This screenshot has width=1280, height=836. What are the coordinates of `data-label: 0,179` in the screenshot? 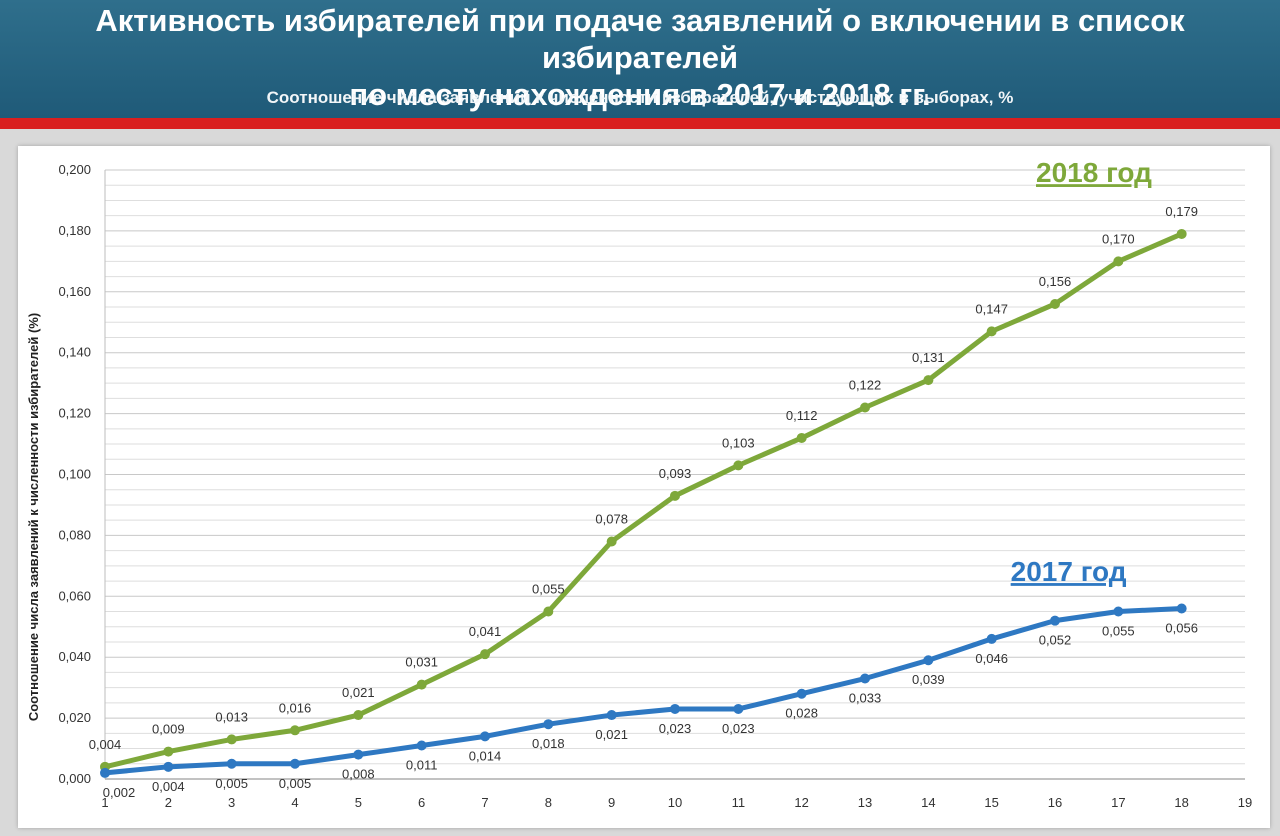 It's located at (1181, 211).